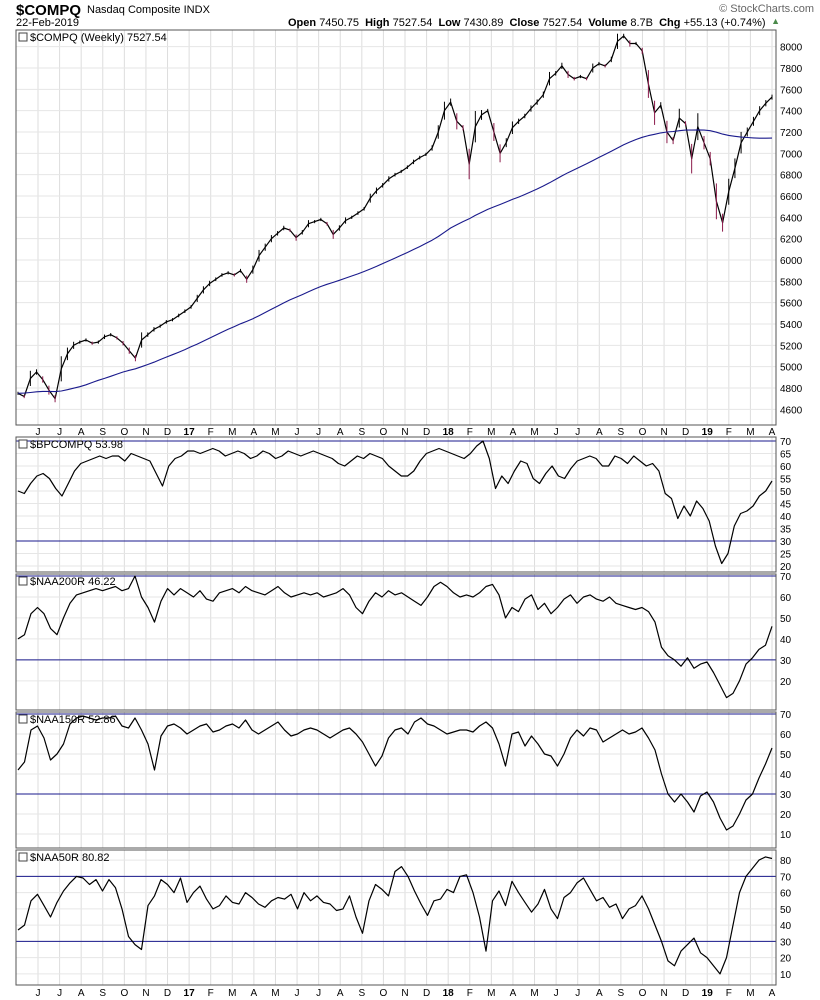  Describe the element at coordinates (791, 112) in the screenshot. I see `y-tick-label: 7400` at that location.